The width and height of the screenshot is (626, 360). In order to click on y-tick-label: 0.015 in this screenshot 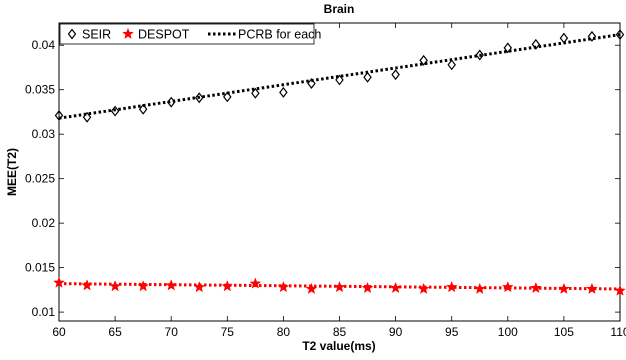, I will do `click(40, 268)`.